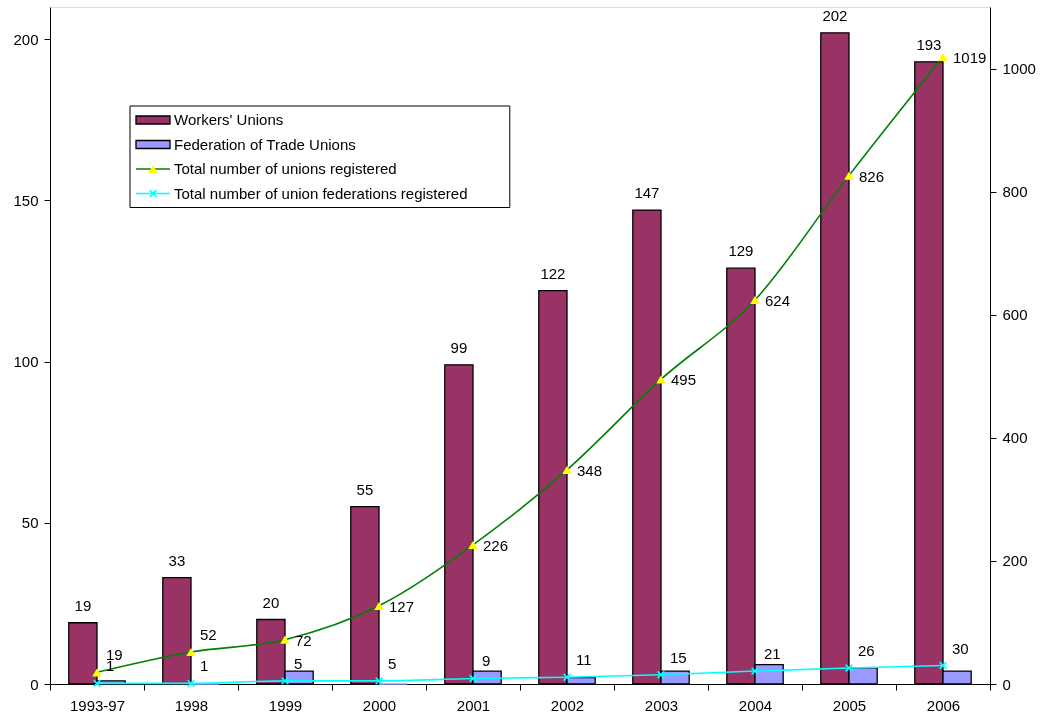 This screenshot has width=1056, height=723. What do you see at coordinates (1019, 69) in the screenshot?
I see `y2-tick-label: 1000` at bounding box center [1019, 69].